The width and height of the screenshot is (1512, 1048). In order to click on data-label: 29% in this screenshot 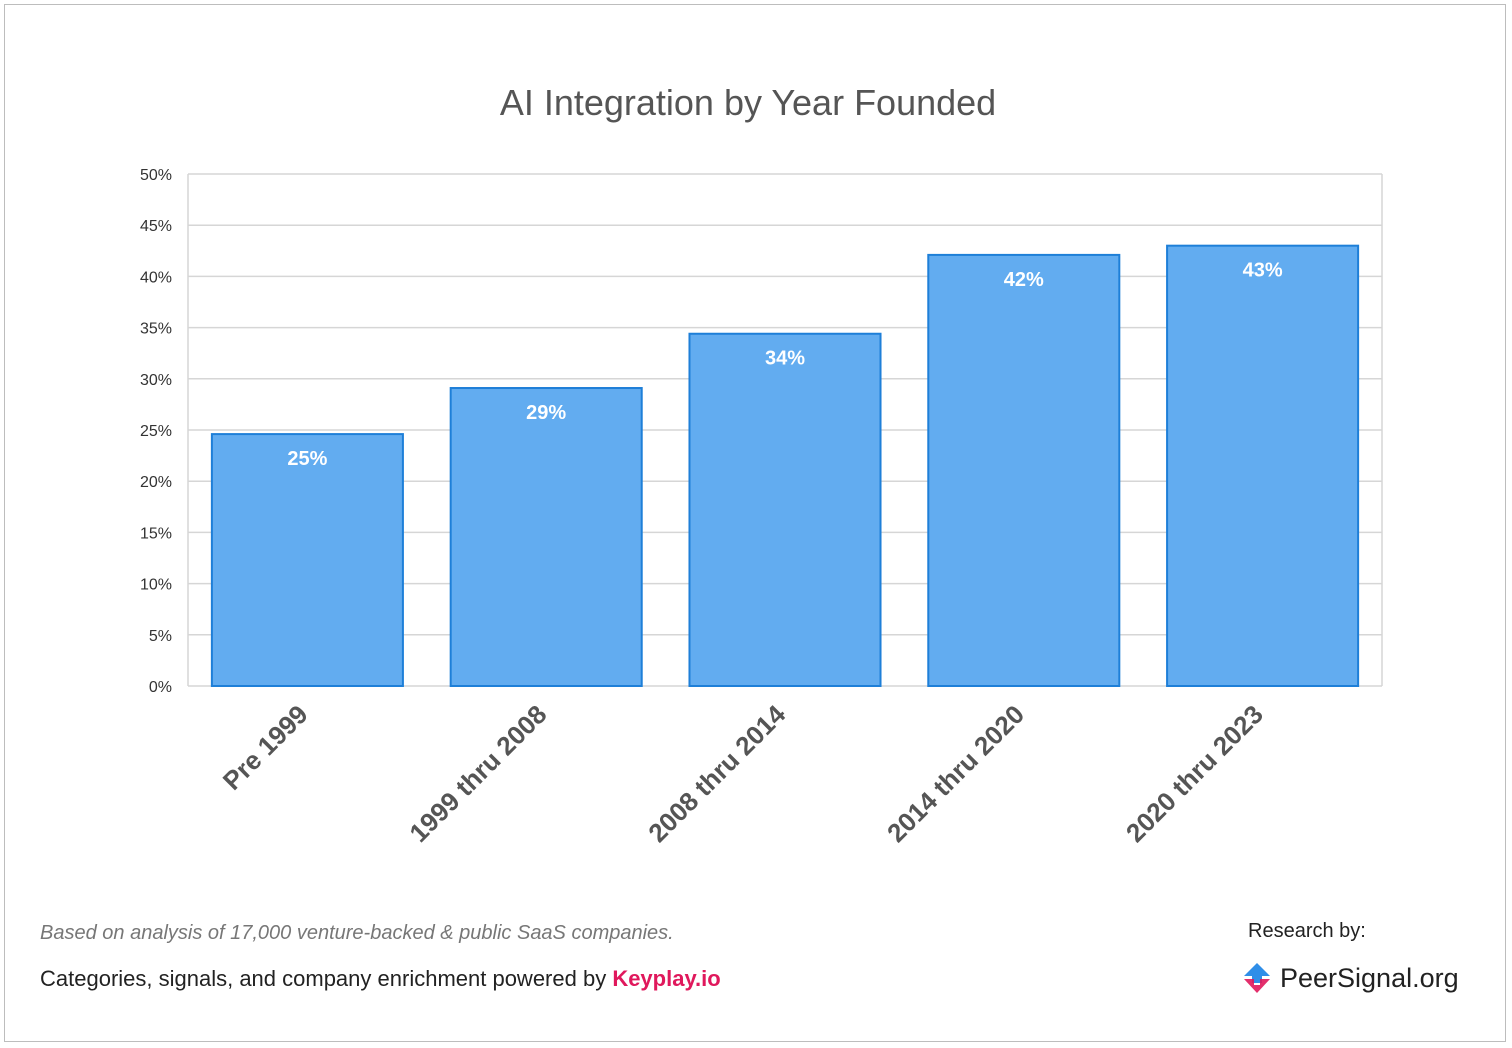, I will do `click(546, 413)`.